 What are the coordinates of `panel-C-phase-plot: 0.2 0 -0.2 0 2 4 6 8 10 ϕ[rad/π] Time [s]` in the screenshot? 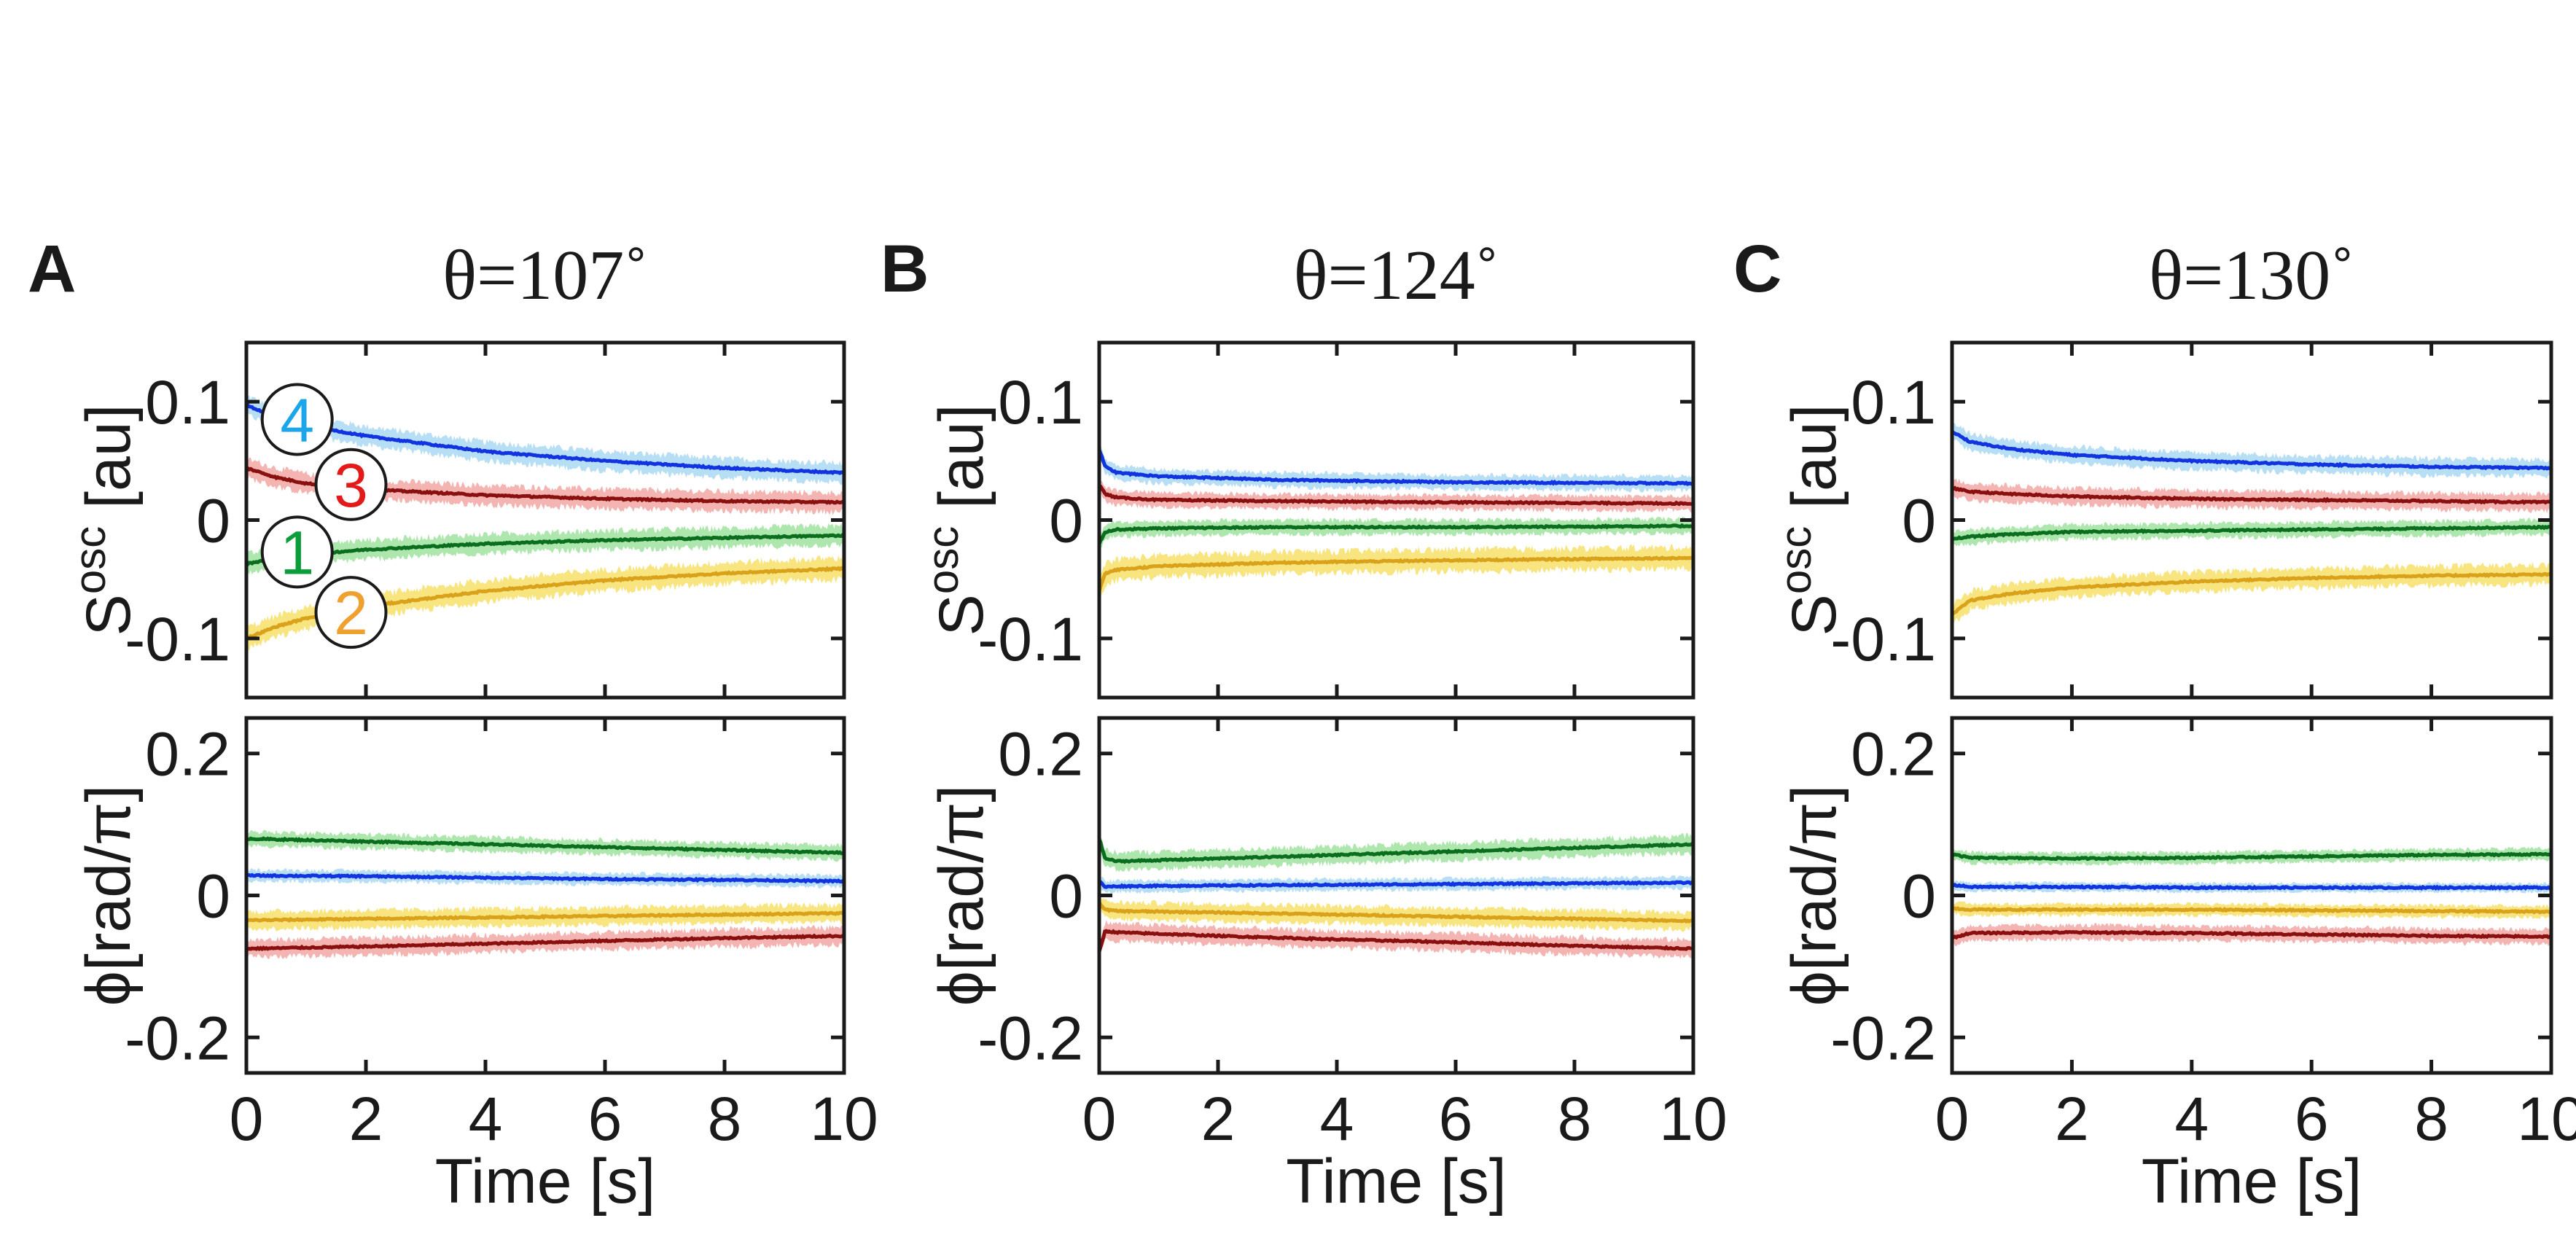 It's located at (2177, 967).